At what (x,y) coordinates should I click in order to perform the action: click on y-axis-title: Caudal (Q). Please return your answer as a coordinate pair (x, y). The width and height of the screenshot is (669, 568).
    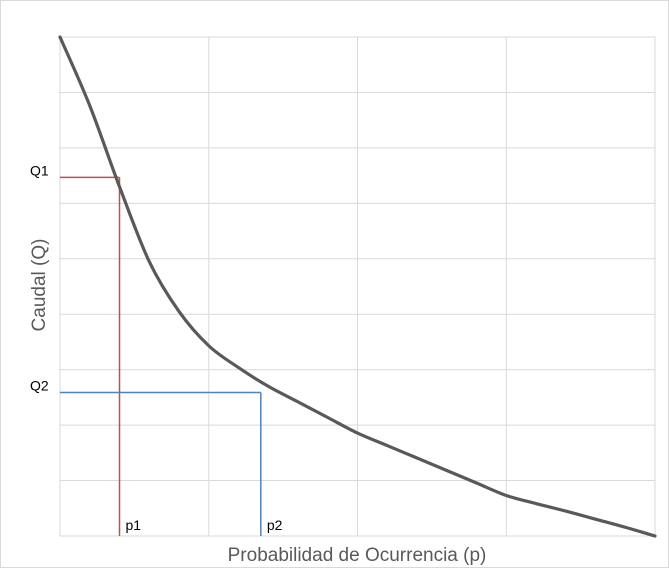
    Looking at the image, I should click on (39, 285).